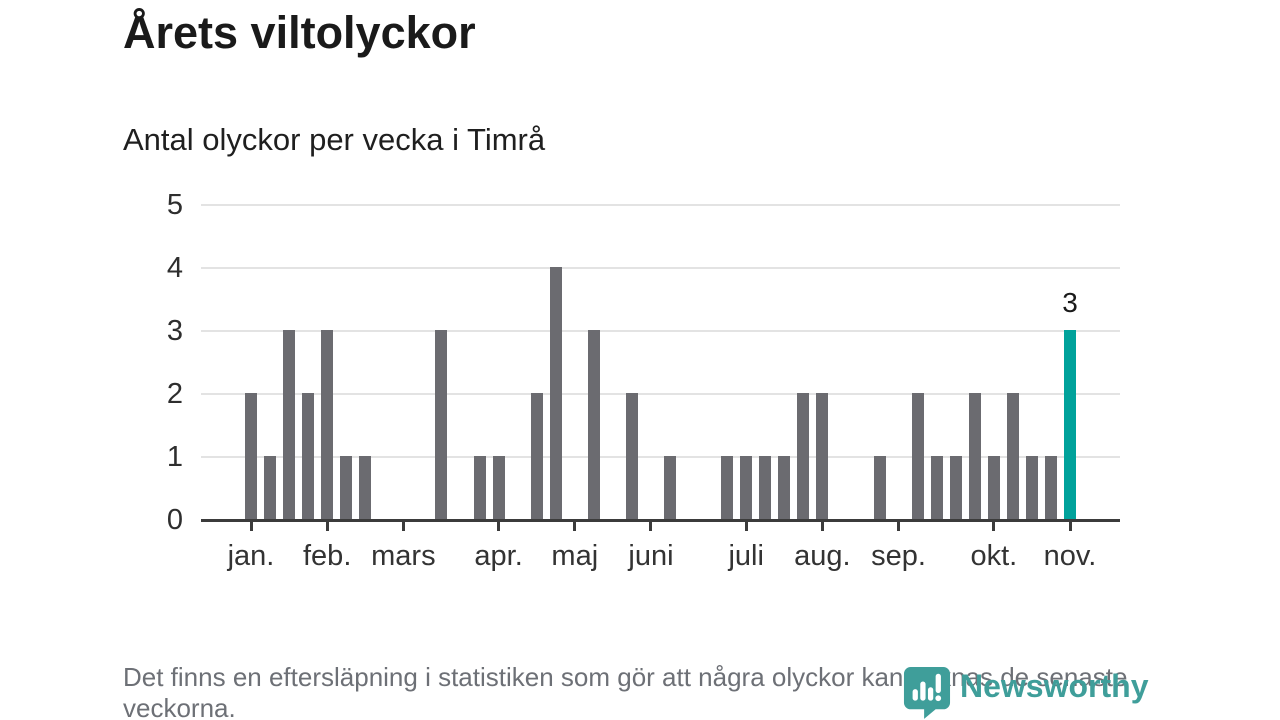  What do you see at coordinates (1054, 686) in the screenshot?
I see `newsworthy-wordmark: Newsworthy` at bounding box center [1054, 686].